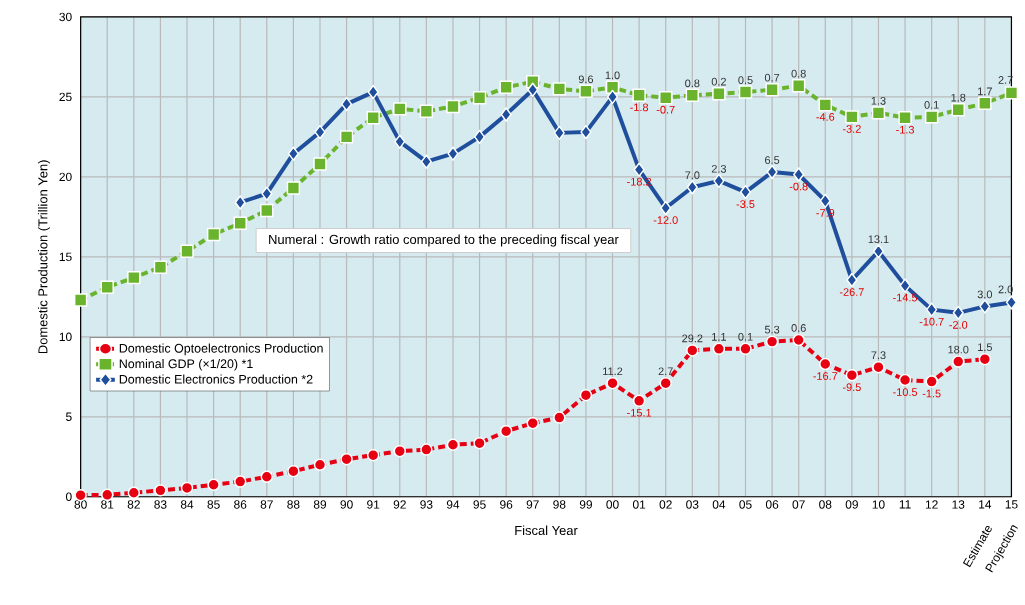 This screenshot has width=1025, height=605. Describe the element at coordinates (373, 504) in the screenshot. I see `x-tick-label: 91` at that location.